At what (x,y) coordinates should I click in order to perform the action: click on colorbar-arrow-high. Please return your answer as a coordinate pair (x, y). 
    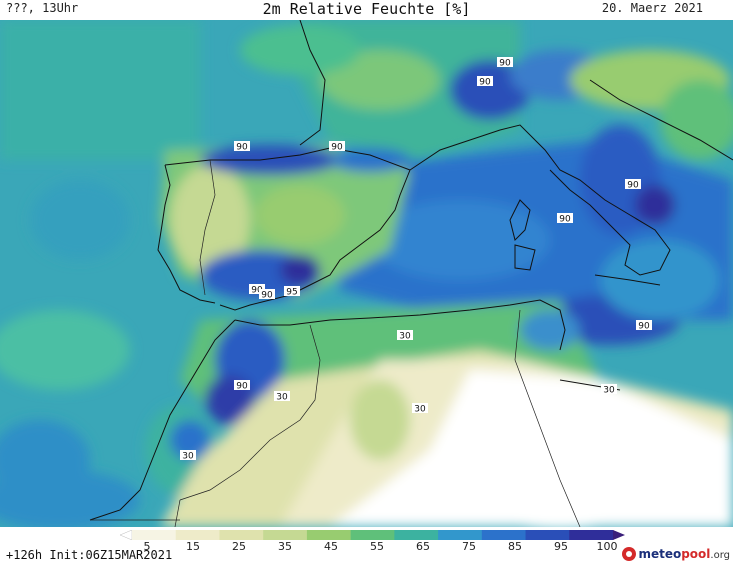
    Looking at the image, I should click on (619, 535).